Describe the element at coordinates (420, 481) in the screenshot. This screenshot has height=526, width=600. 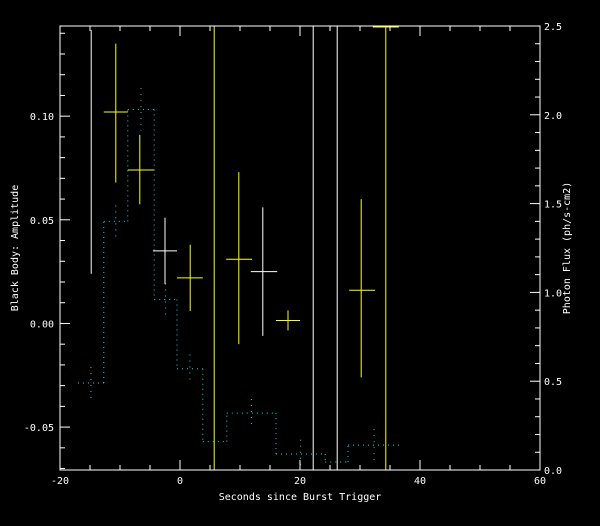
I see `x-tick-label: 40` at that location.